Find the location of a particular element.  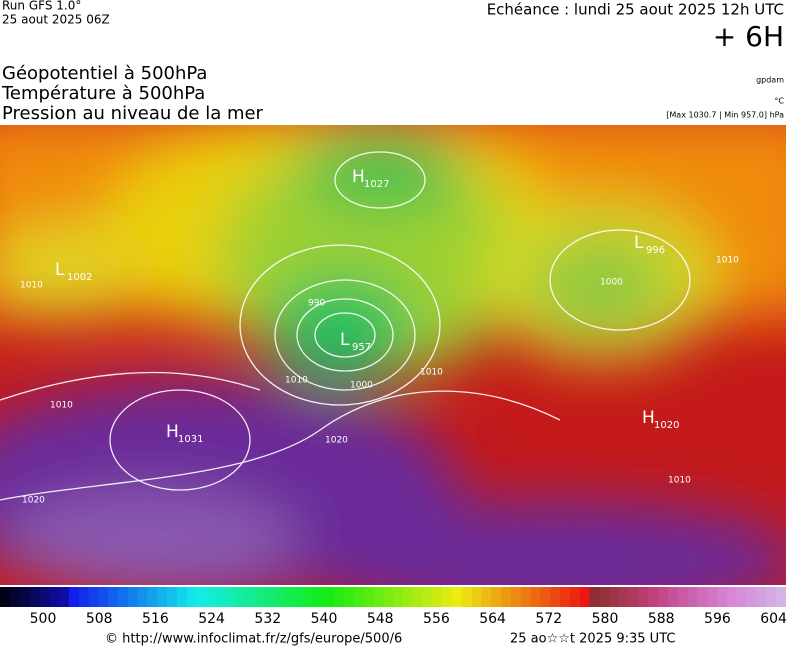

offset: + 6H is located at coordinates (748, 36).